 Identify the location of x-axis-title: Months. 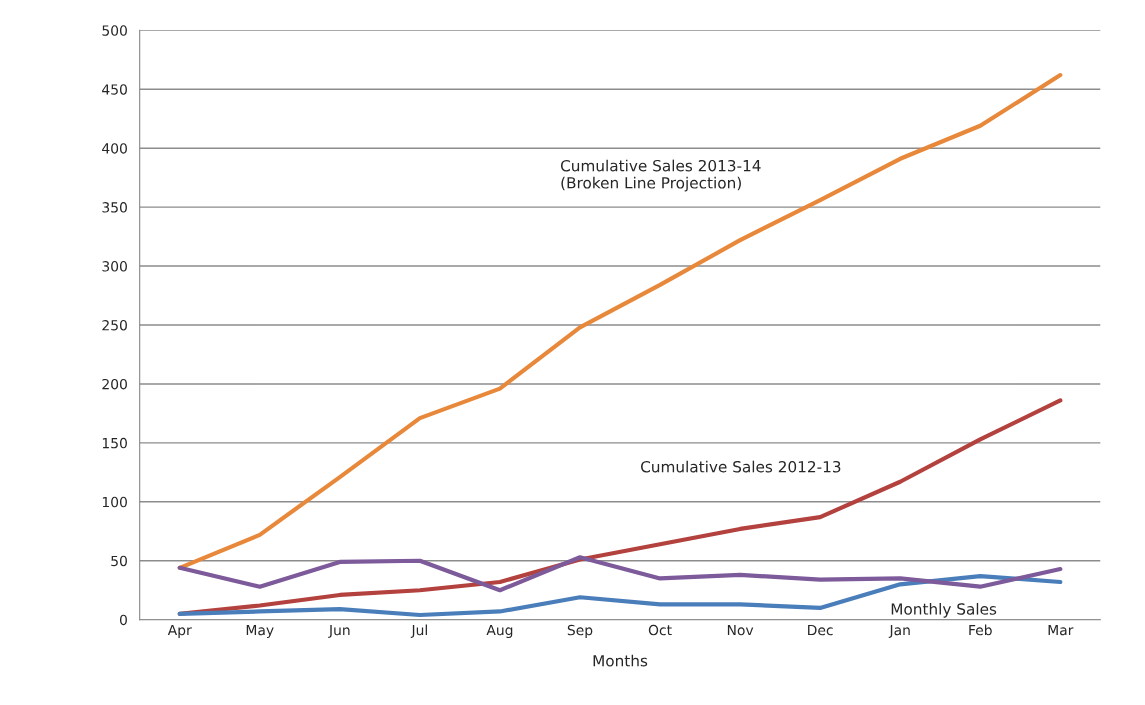
(620, 660).